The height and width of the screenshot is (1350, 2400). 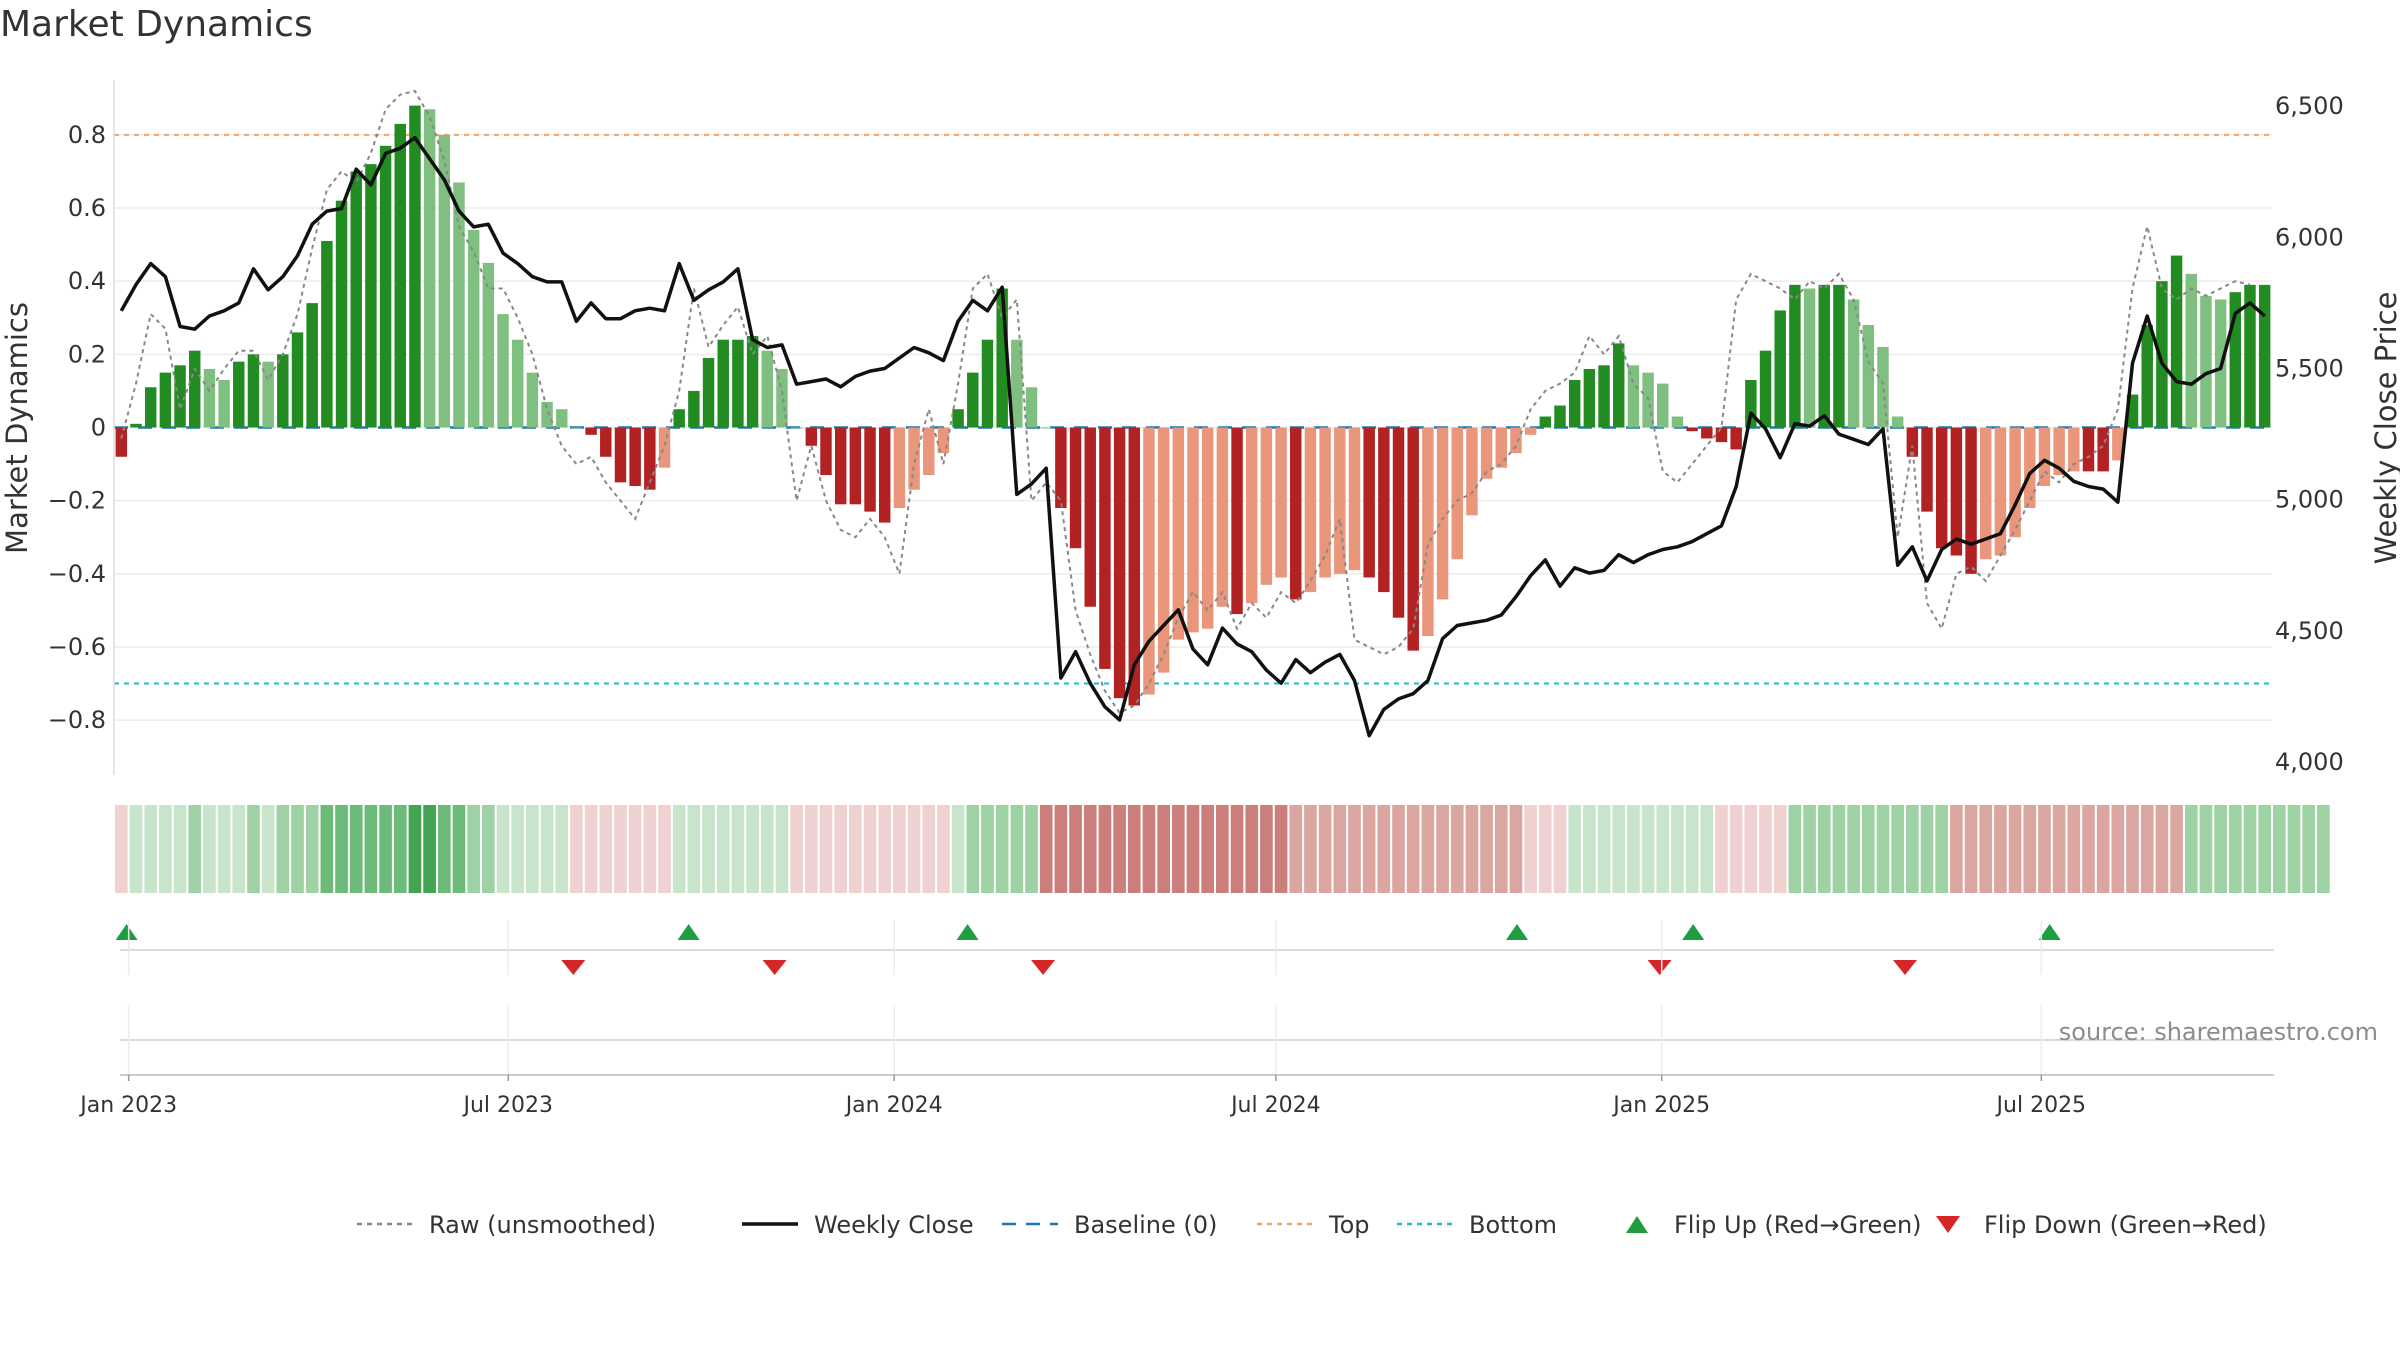 I want to click on legend-label: Flip Up (Red→Green), so click(x=1798, y=1225).